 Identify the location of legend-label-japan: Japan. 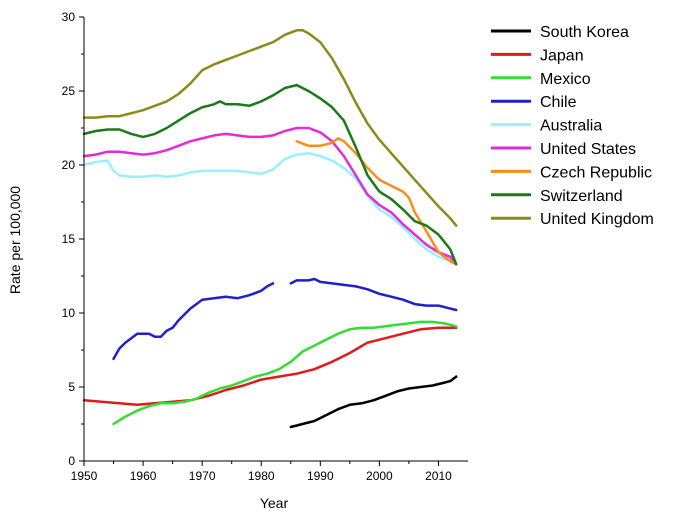
(562, 55).